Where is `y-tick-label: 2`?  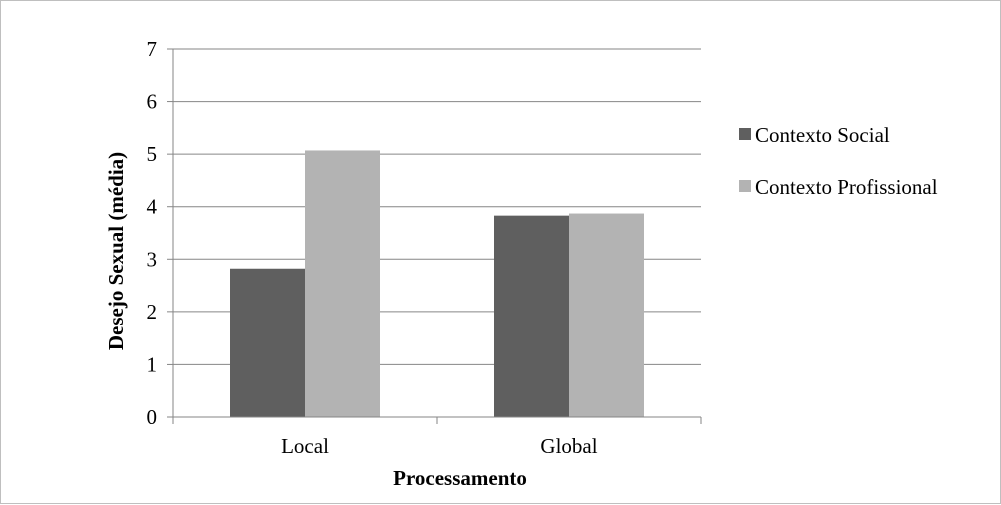
y-tick-label: 2 is located at coordinates (152, 312).